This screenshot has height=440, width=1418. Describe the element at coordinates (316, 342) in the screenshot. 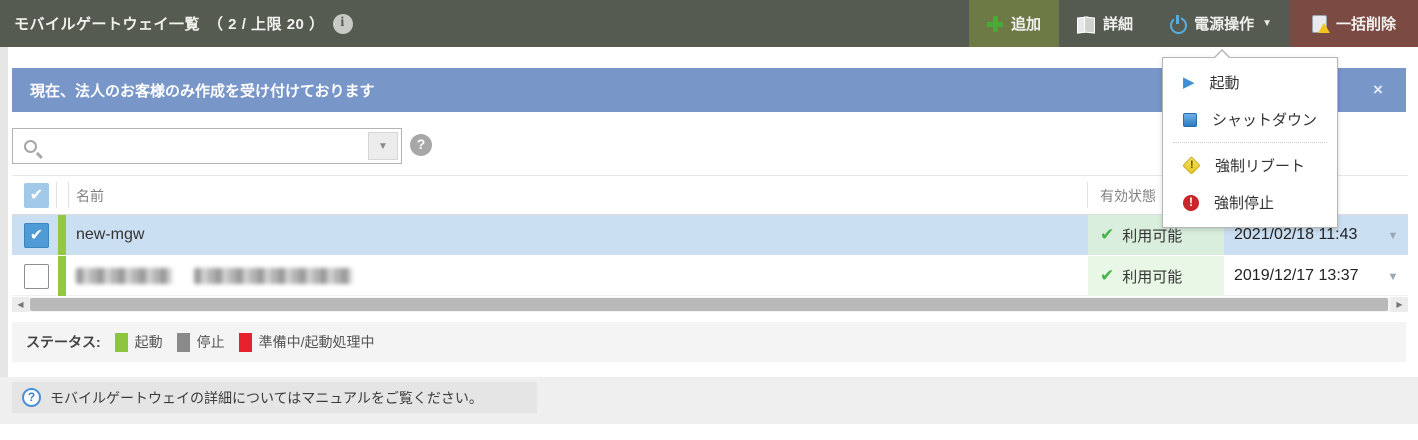

I see `legend-item-label: 準備中/起動処理中` at that location.